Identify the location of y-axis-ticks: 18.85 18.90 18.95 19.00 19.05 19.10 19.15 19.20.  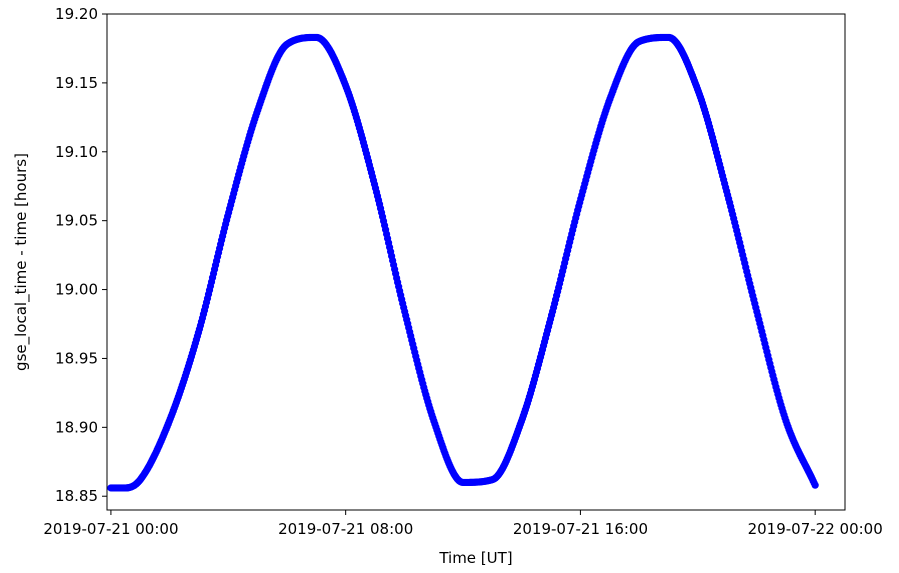
(81, 255).